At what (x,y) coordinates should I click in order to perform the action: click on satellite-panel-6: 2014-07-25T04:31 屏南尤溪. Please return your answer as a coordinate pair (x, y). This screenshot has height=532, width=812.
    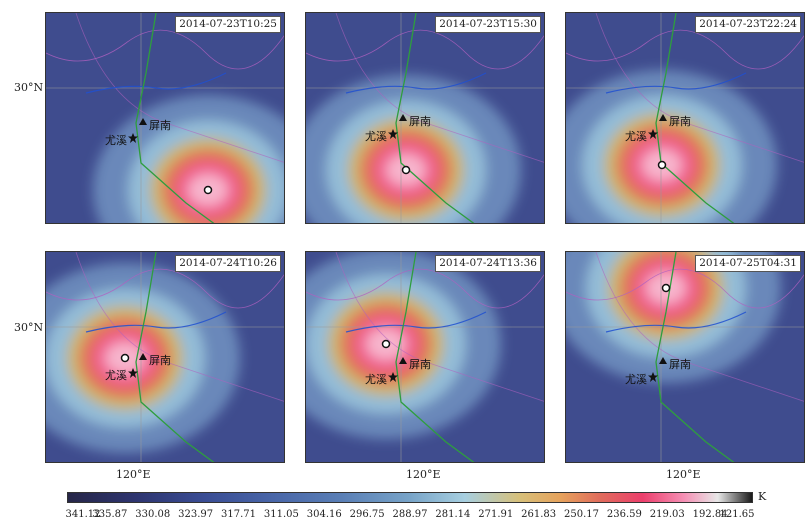
    Looking at the image, I should click on (685, 357).